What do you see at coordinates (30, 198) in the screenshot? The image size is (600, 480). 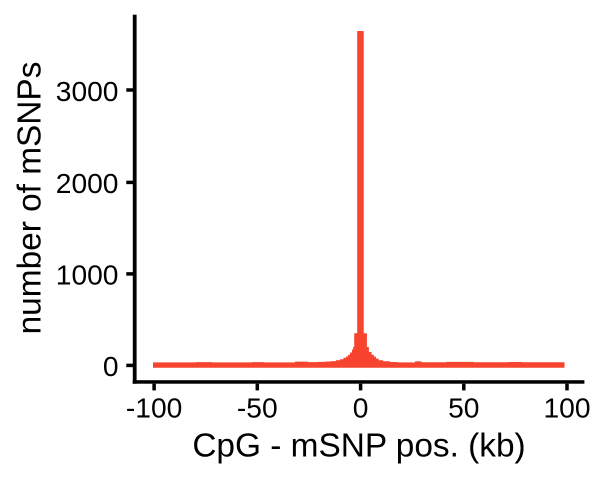 I see `svg-text: number of mSNPs` at bounding box center [30, 198].